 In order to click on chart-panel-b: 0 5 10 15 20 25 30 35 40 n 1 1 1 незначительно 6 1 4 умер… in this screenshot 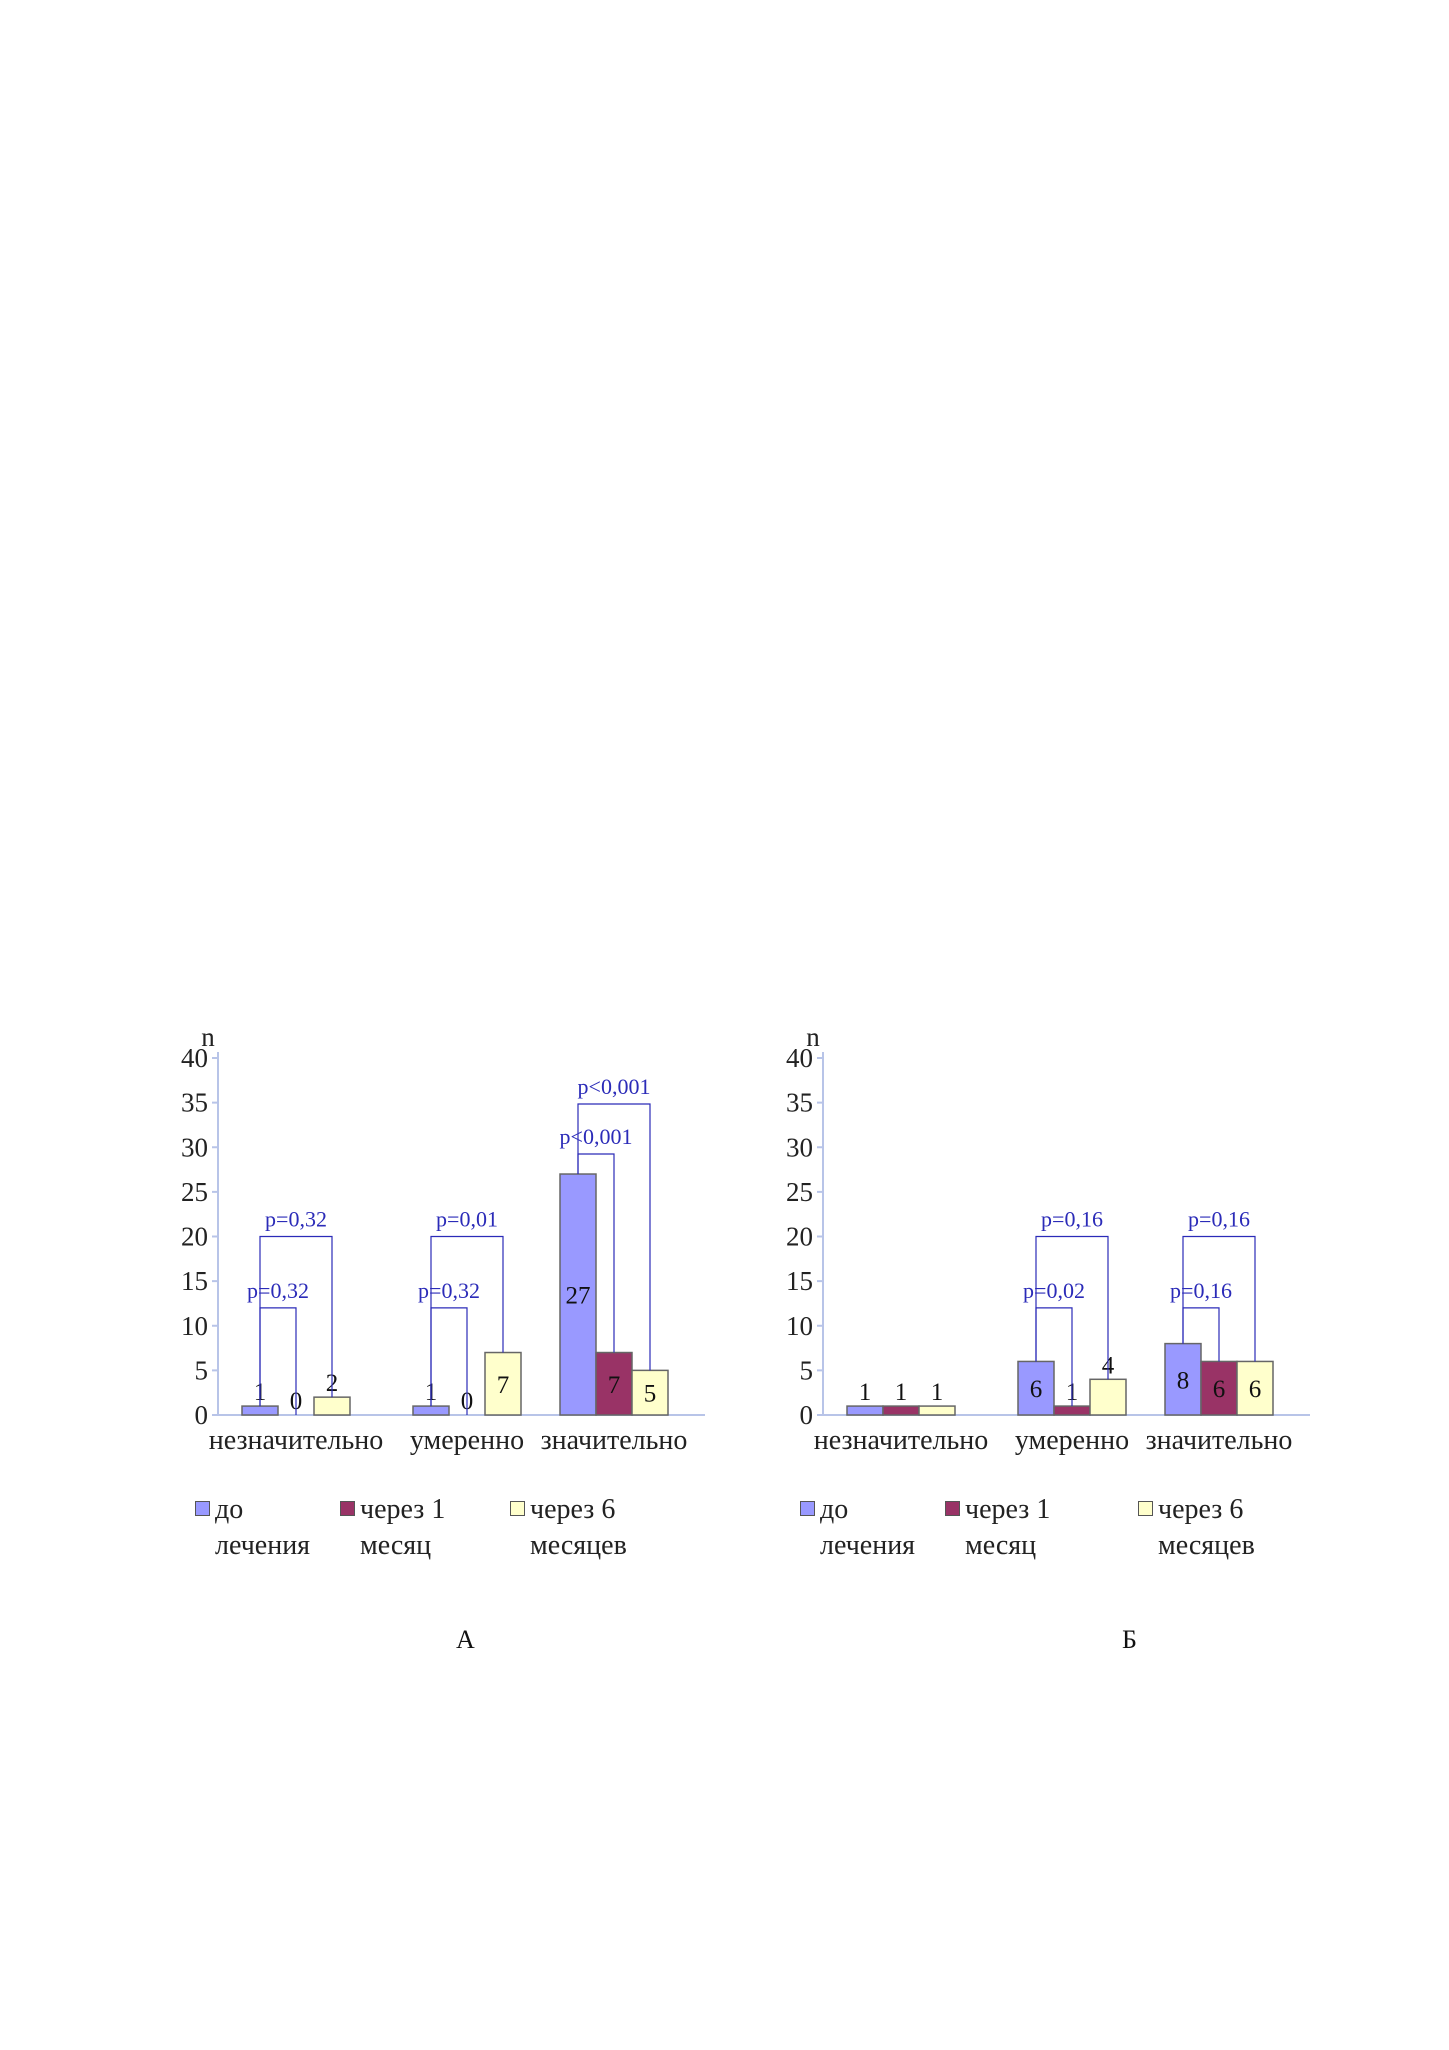, I will do `click(1095, 1300)`.